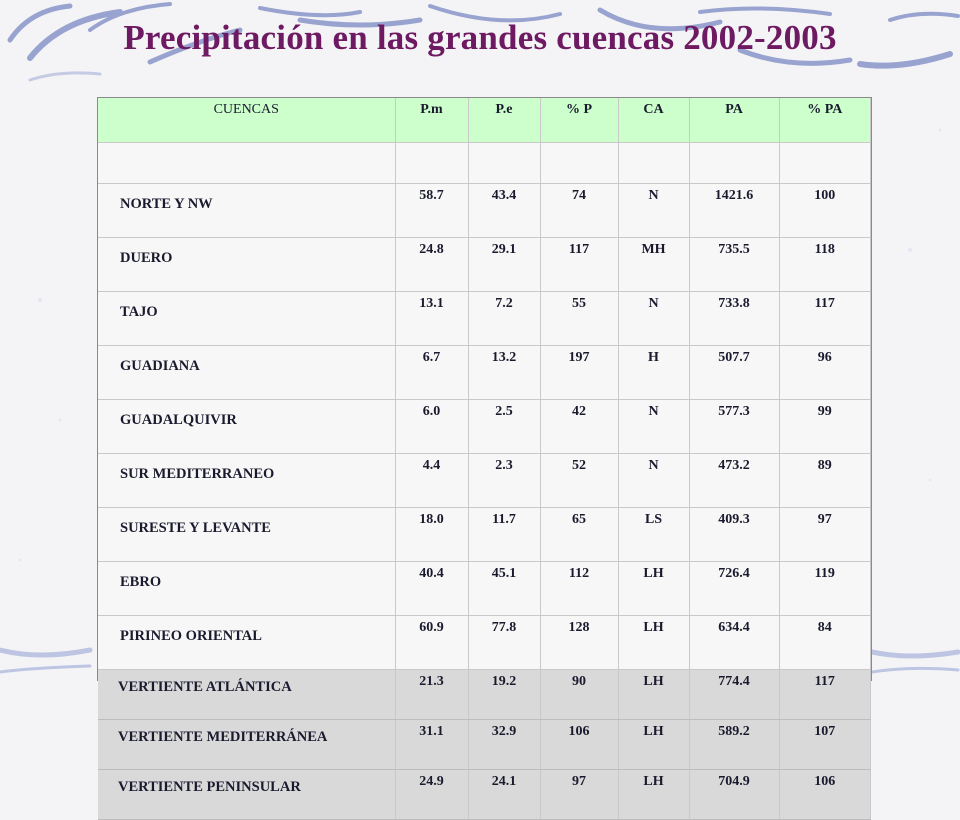 Image resolution: width=960 pixels, height=820 pixels. What do you see at coordinates (247, 120) in the screenshot?
I see `header-cuencas: CUENCAS` at bounding box center [247, 120].